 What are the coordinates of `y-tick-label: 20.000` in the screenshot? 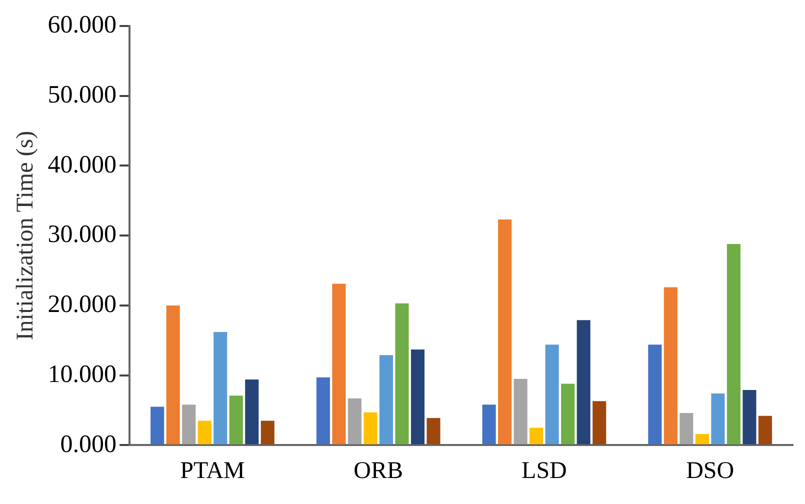 It's located at (82, 304).